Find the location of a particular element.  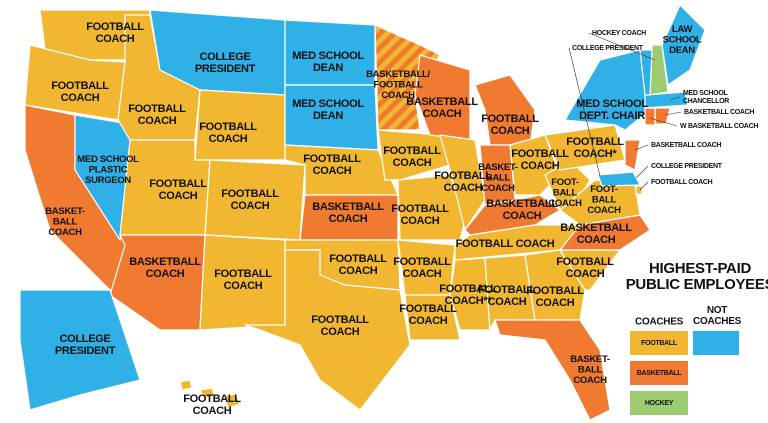

state-label: LAW is located at coordinates (682, 29).